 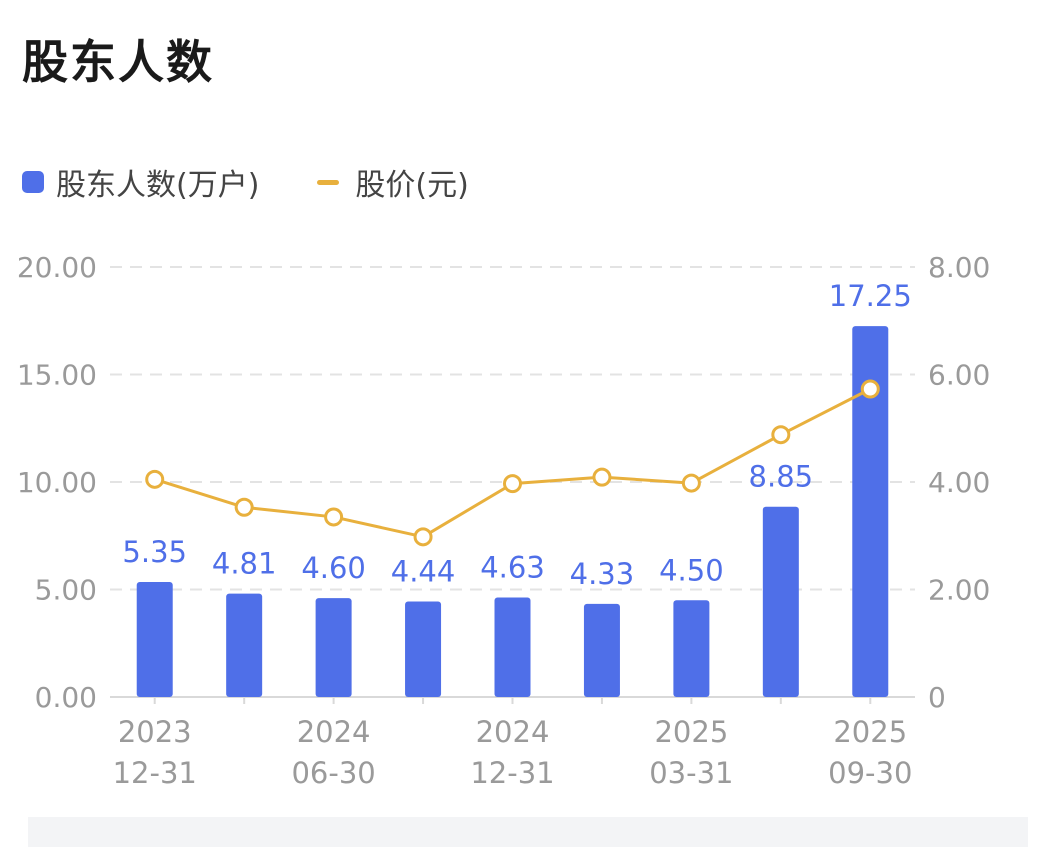 What do you see at coordinates (328, 182) in the screenshot?
I see `legend-line-swatch` at bounding box center [328, 182].